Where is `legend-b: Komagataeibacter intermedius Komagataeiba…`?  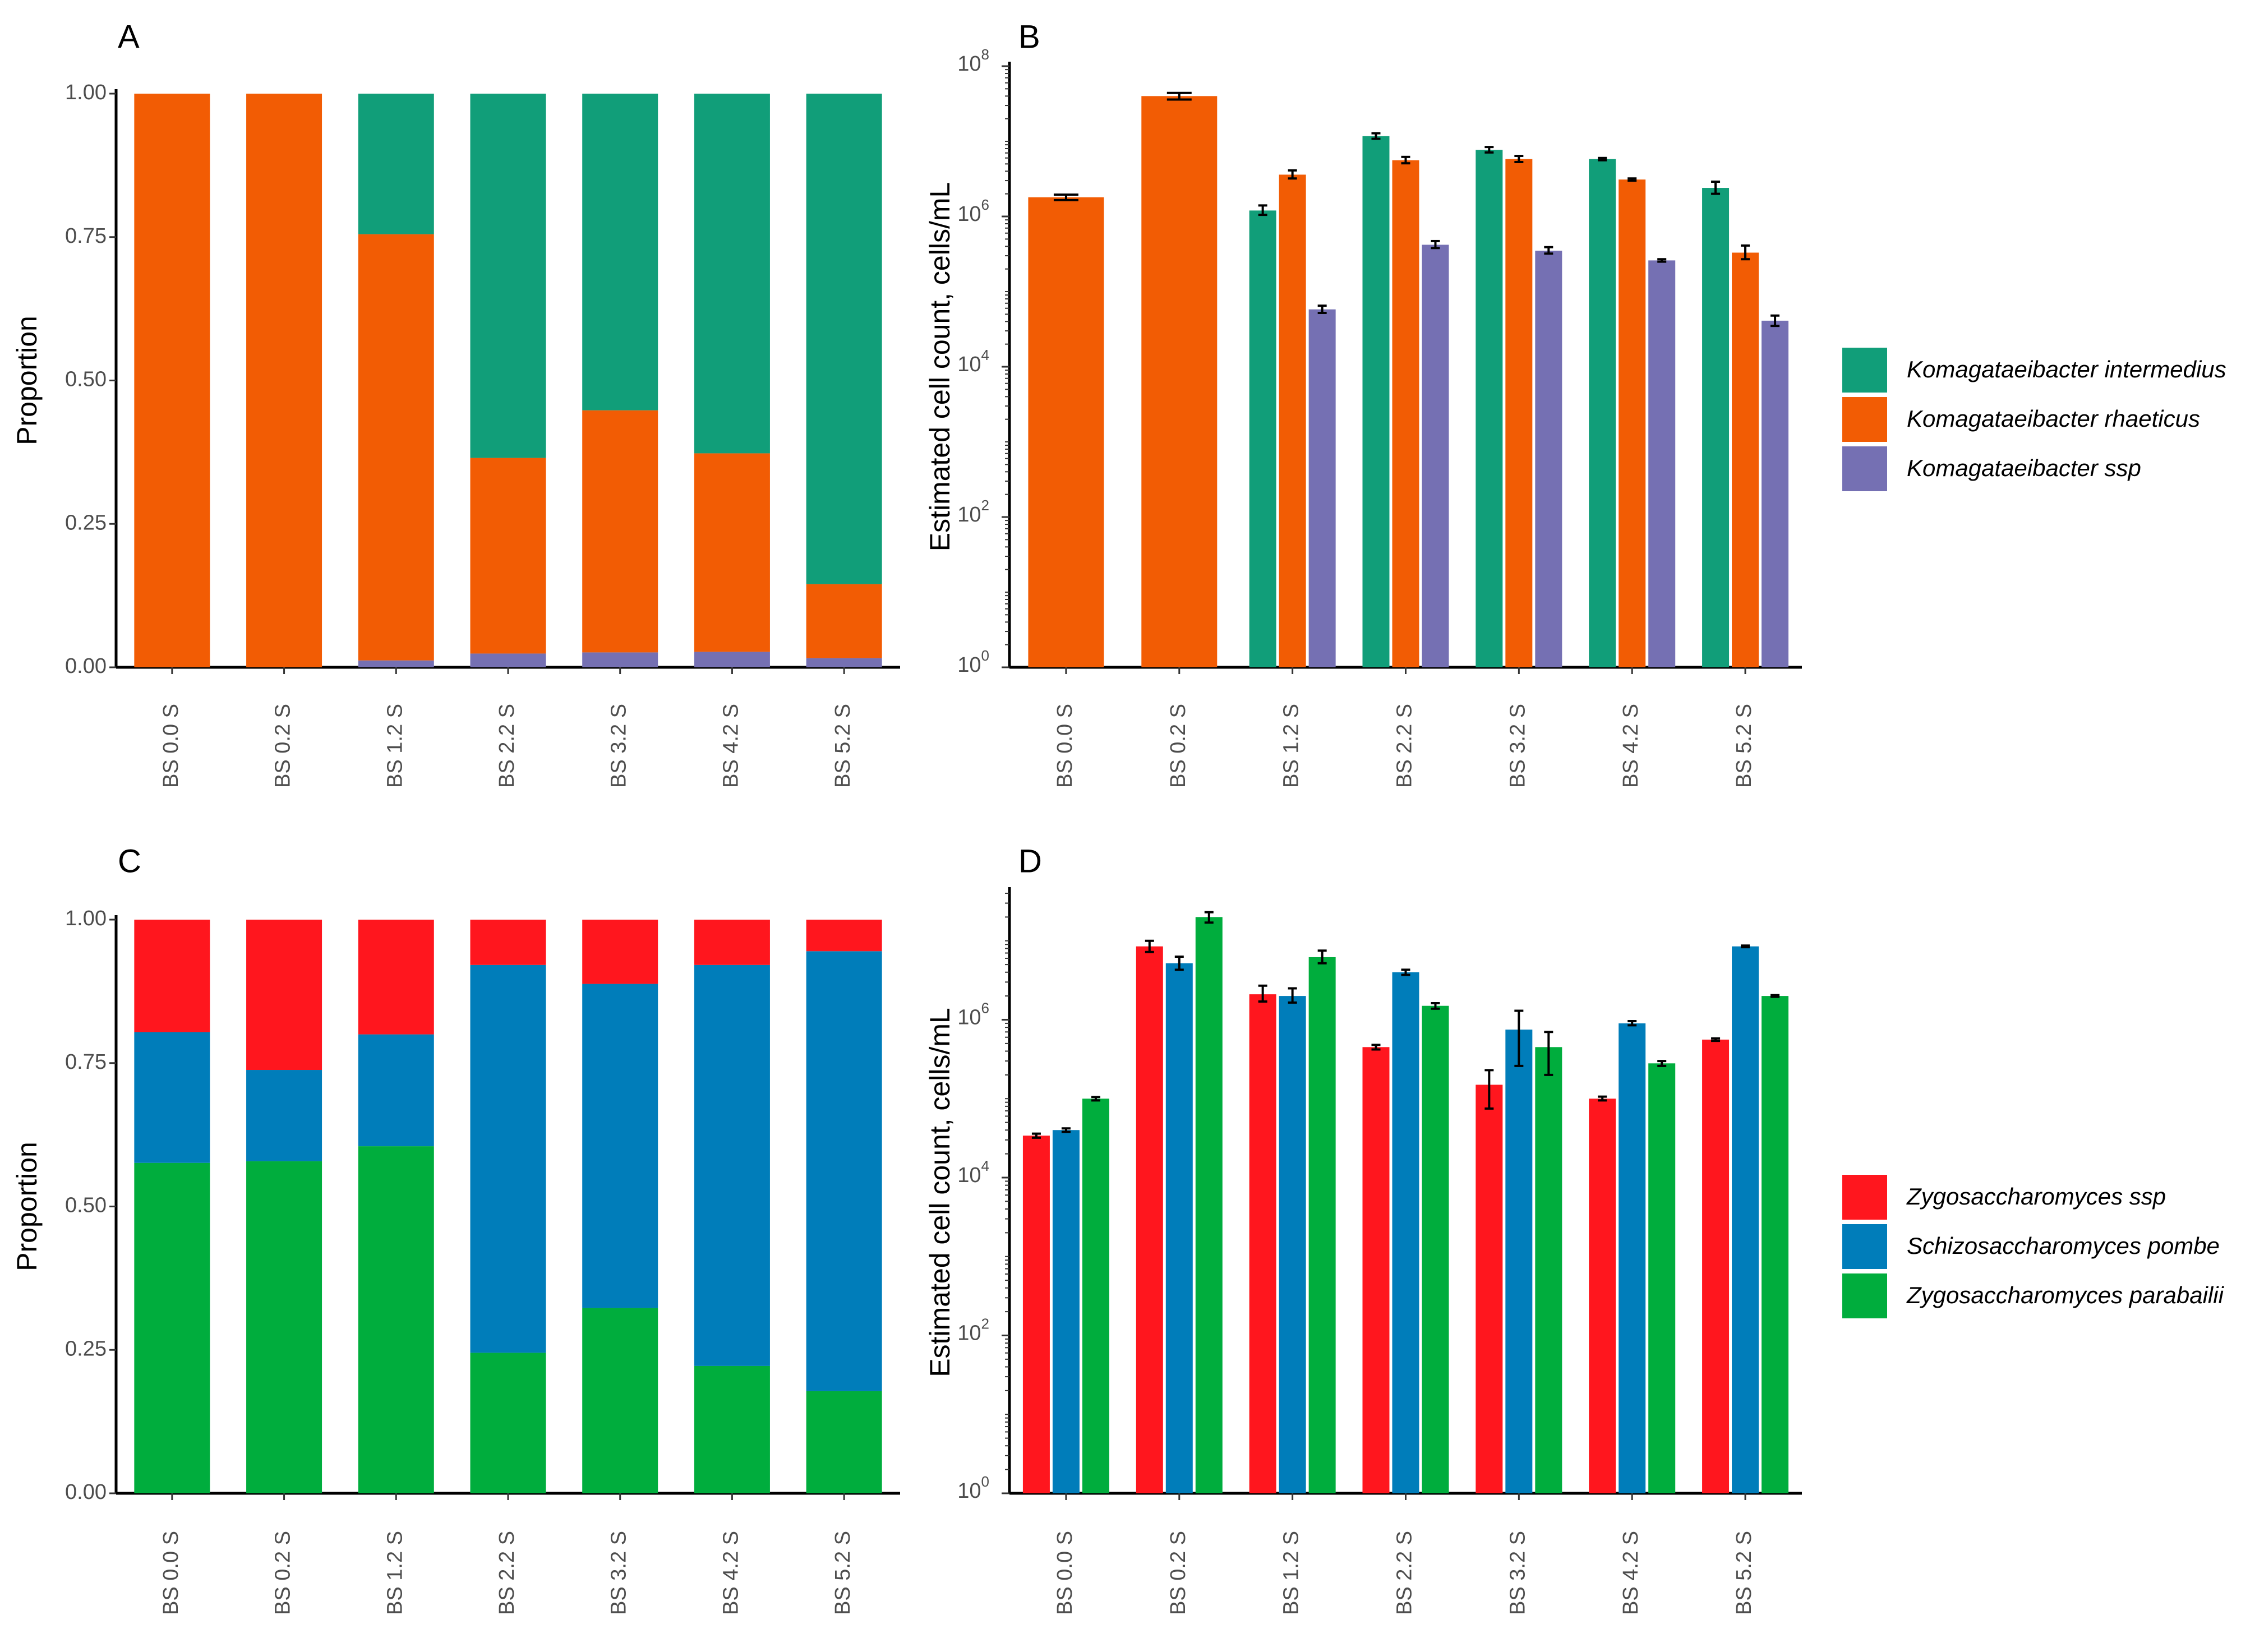 legend-b: Komagataeibacter intermedius Komagataeiba… is located at coordinates (2034, 419).